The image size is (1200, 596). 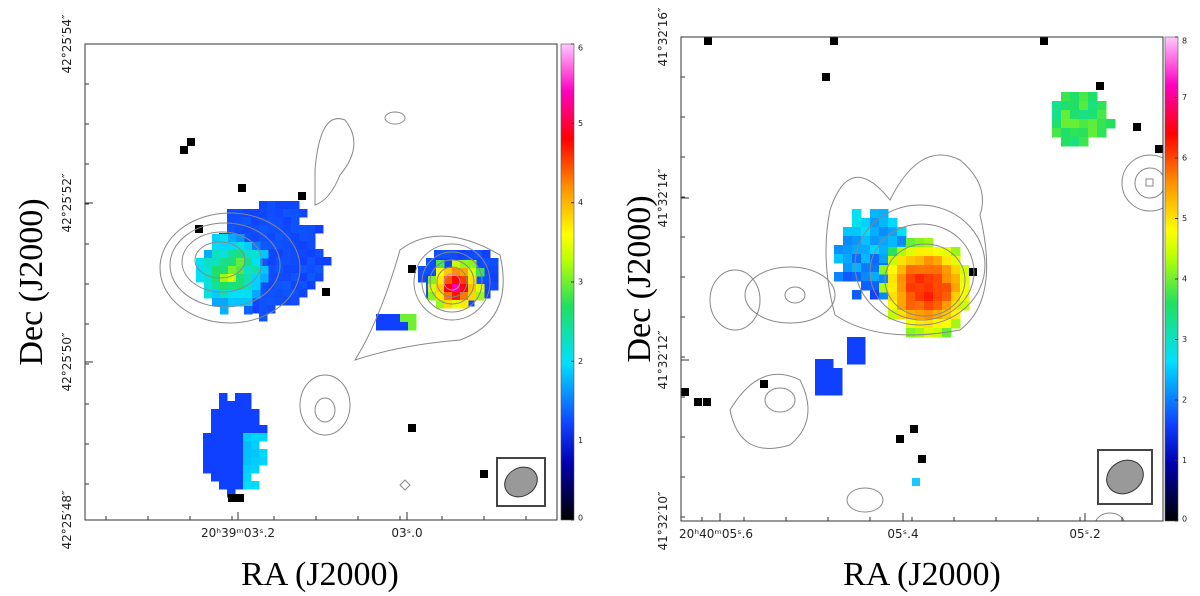 What do you see at coordinates (1184, 279) in the screenshot?
I see `colorbar-tick-label: 4` at bounding box center [1184, 279].